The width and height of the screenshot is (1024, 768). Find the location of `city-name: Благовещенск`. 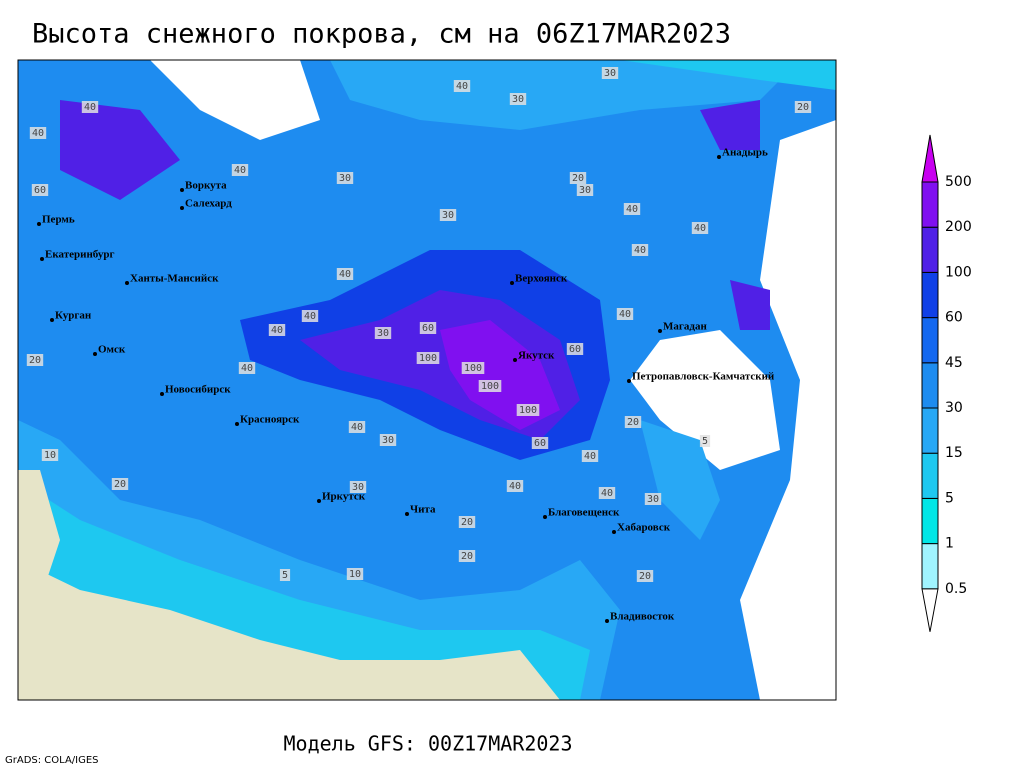

city-name: Благовещенск is located at coordinates (584, 513).